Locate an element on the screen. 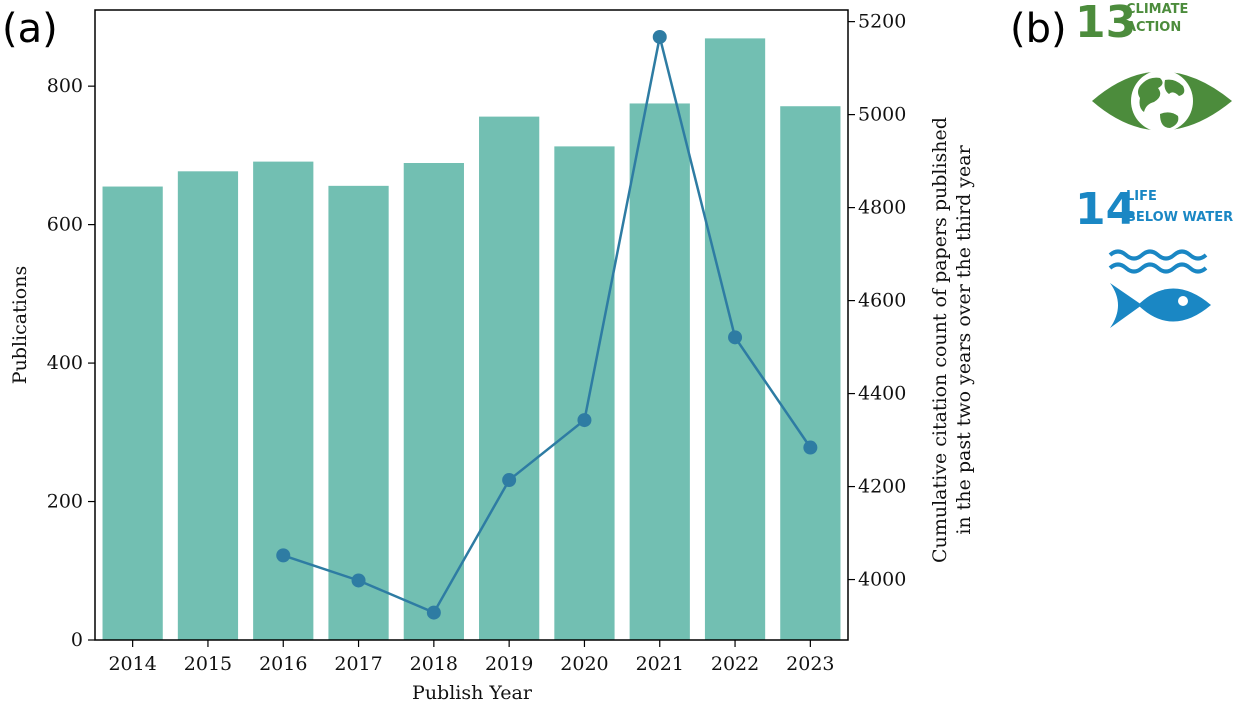  bar-2023 is located at coordinates (810, 373).